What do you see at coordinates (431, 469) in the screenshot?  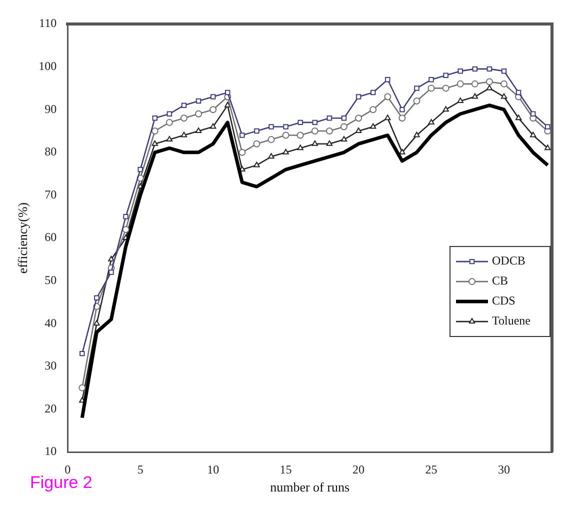 I see `x-tick-label: 25` at bounding box center [431, 469].